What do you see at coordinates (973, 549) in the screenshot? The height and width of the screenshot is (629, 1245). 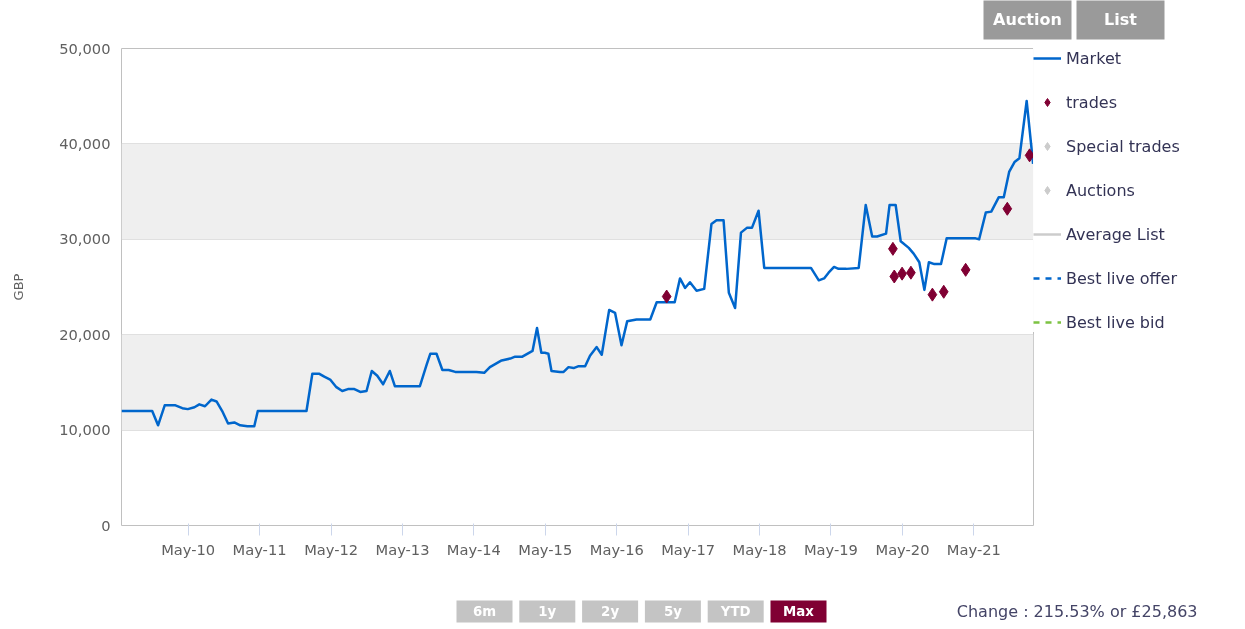 I see `x-tick-label: May-21` at bounding box center [973, 549].